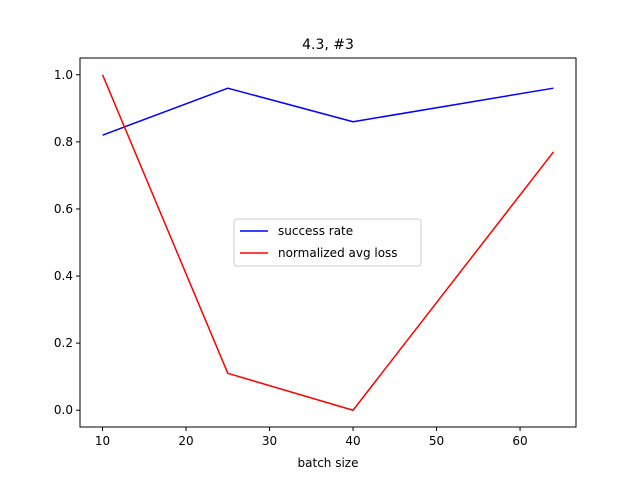  Describe the element at coordinates (328, 463) in the screenshot. I see `x-axis-label: batch size` at that location.